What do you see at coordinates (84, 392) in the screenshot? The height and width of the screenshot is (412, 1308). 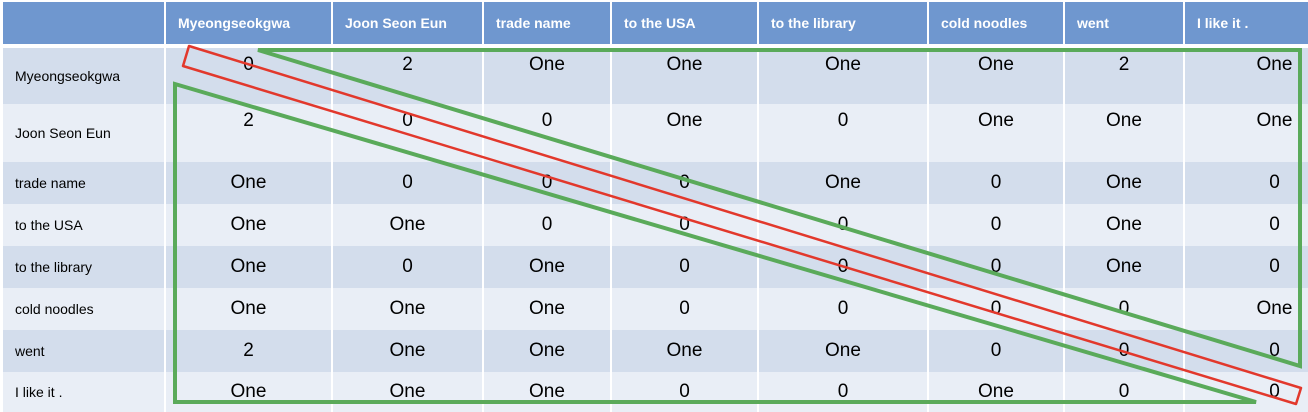 I see `row-header: I like it .` at bounding box center [84, 392].